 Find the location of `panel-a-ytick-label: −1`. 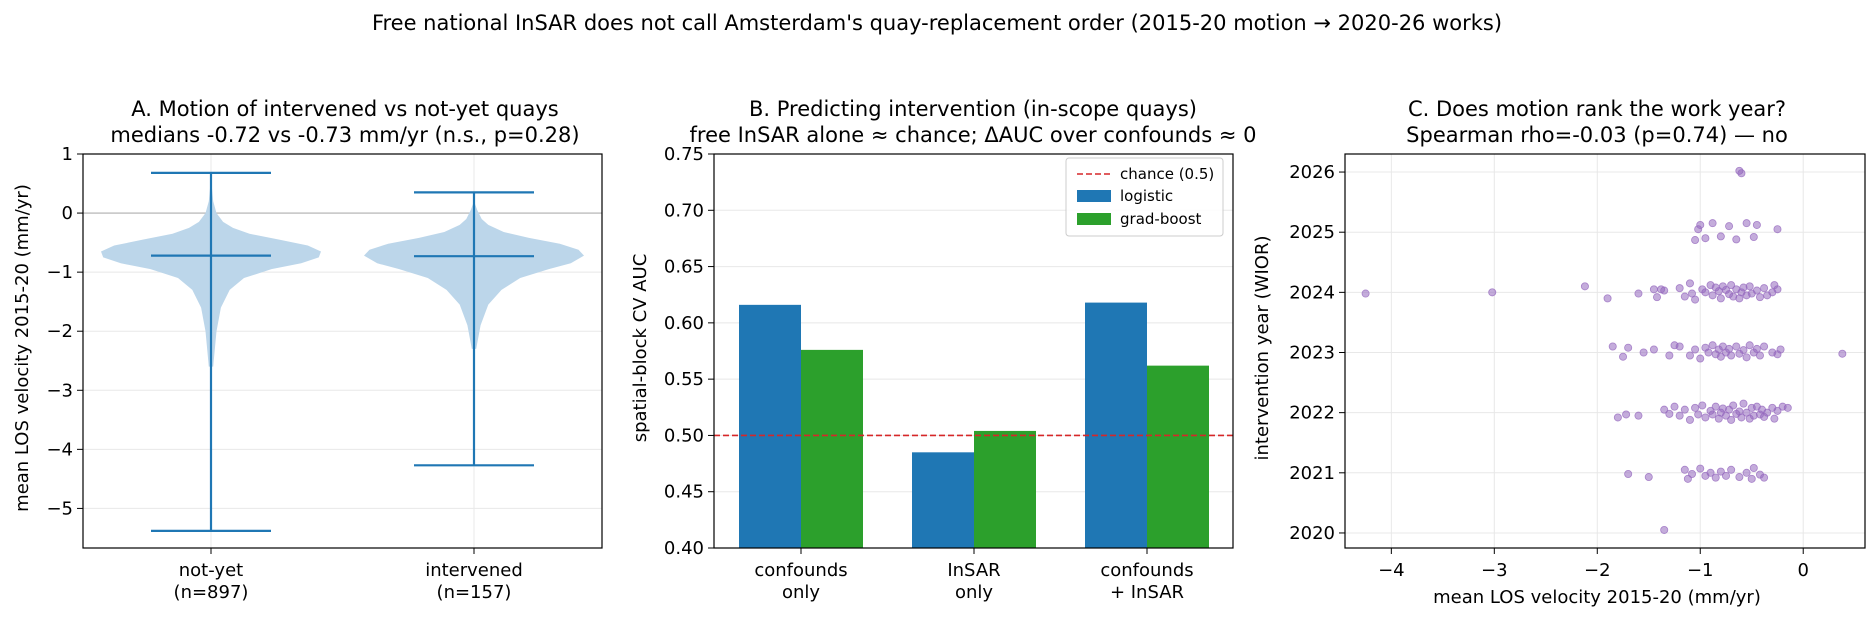

panel-a-ytick-label: −1 is located at coordinates (59, 272).